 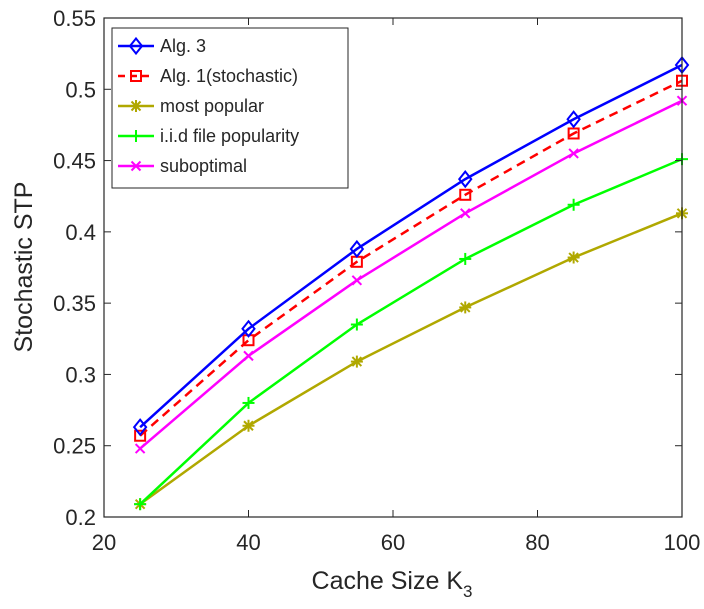 I want to click on legend-entry-alg-1-stochastic: Alg. 1(stochastic), so click(x=208, y=76).